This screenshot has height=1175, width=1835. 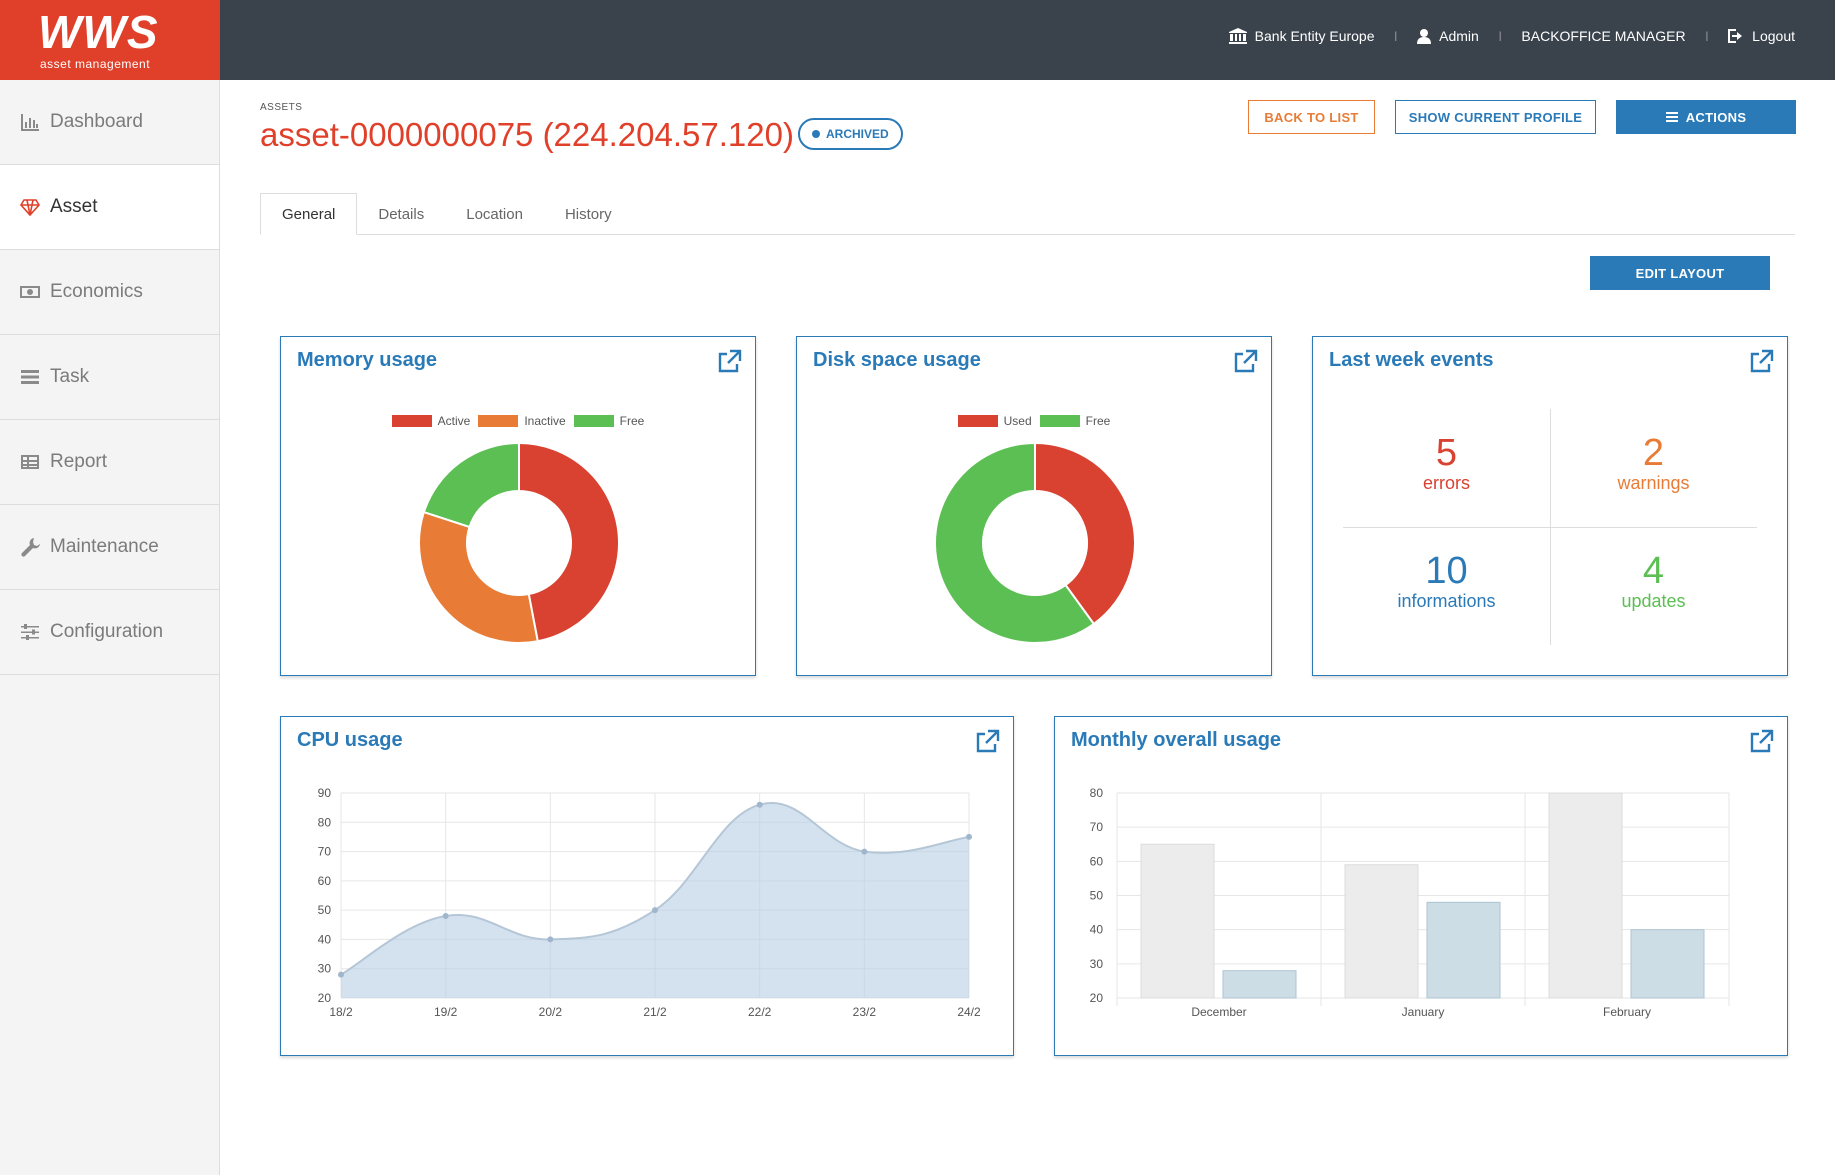 I want to click on sidebar-item-label: Report, so click(x=79, y=461).